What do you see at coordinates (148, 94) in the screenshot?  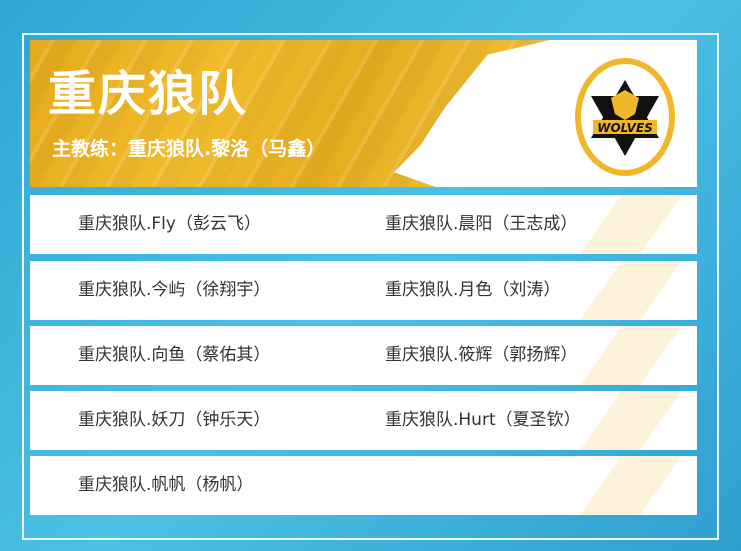 I see `team-title: 重庆狼队` at bounding box center [148, 94].